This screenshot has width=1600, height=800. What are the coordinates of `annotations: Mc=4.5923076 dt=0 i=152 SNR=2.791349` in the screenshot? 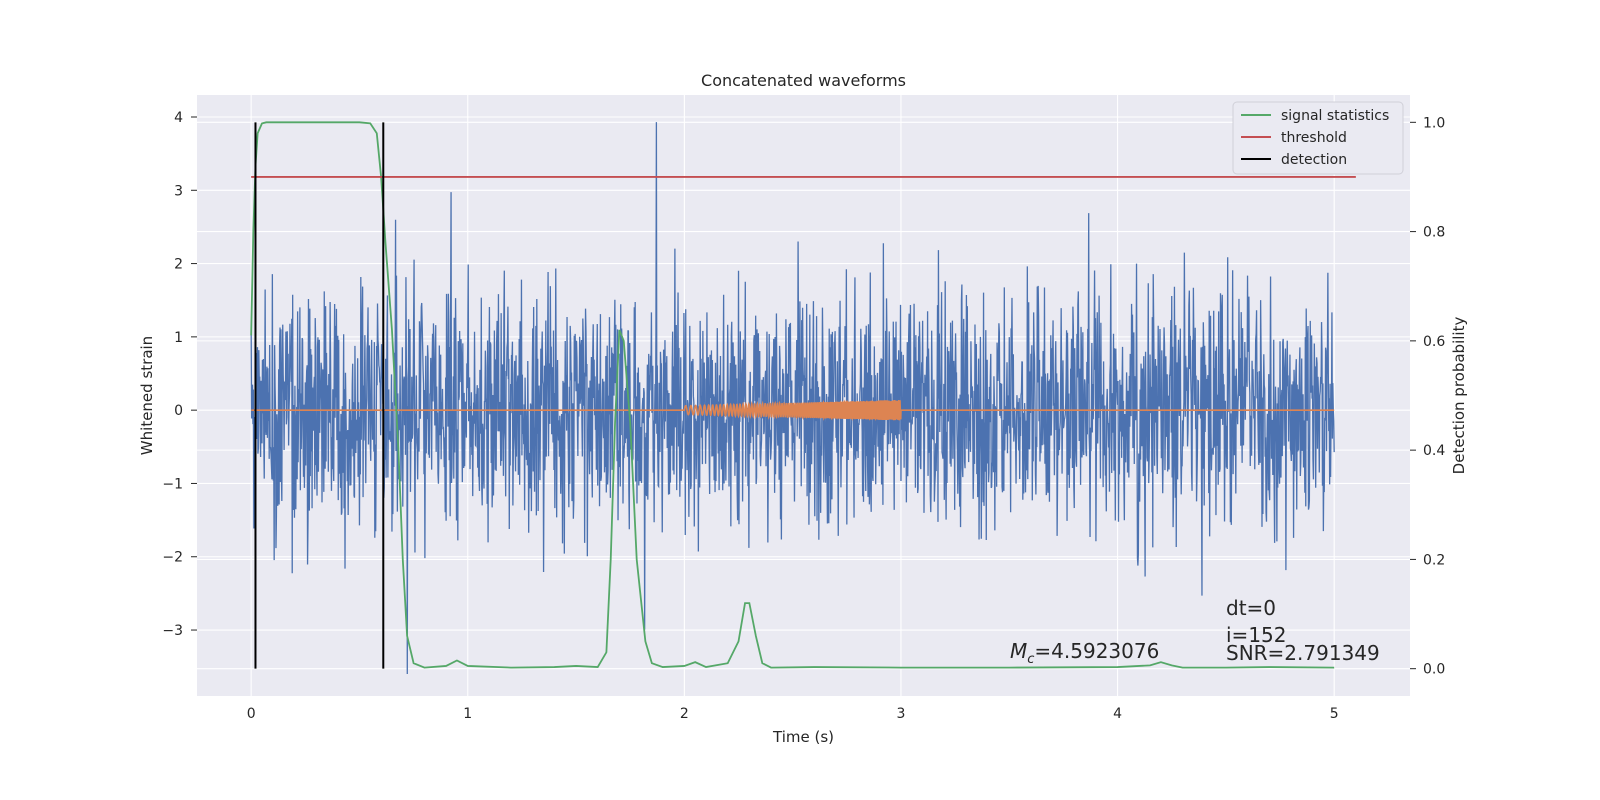 It's located at (1195, 631).